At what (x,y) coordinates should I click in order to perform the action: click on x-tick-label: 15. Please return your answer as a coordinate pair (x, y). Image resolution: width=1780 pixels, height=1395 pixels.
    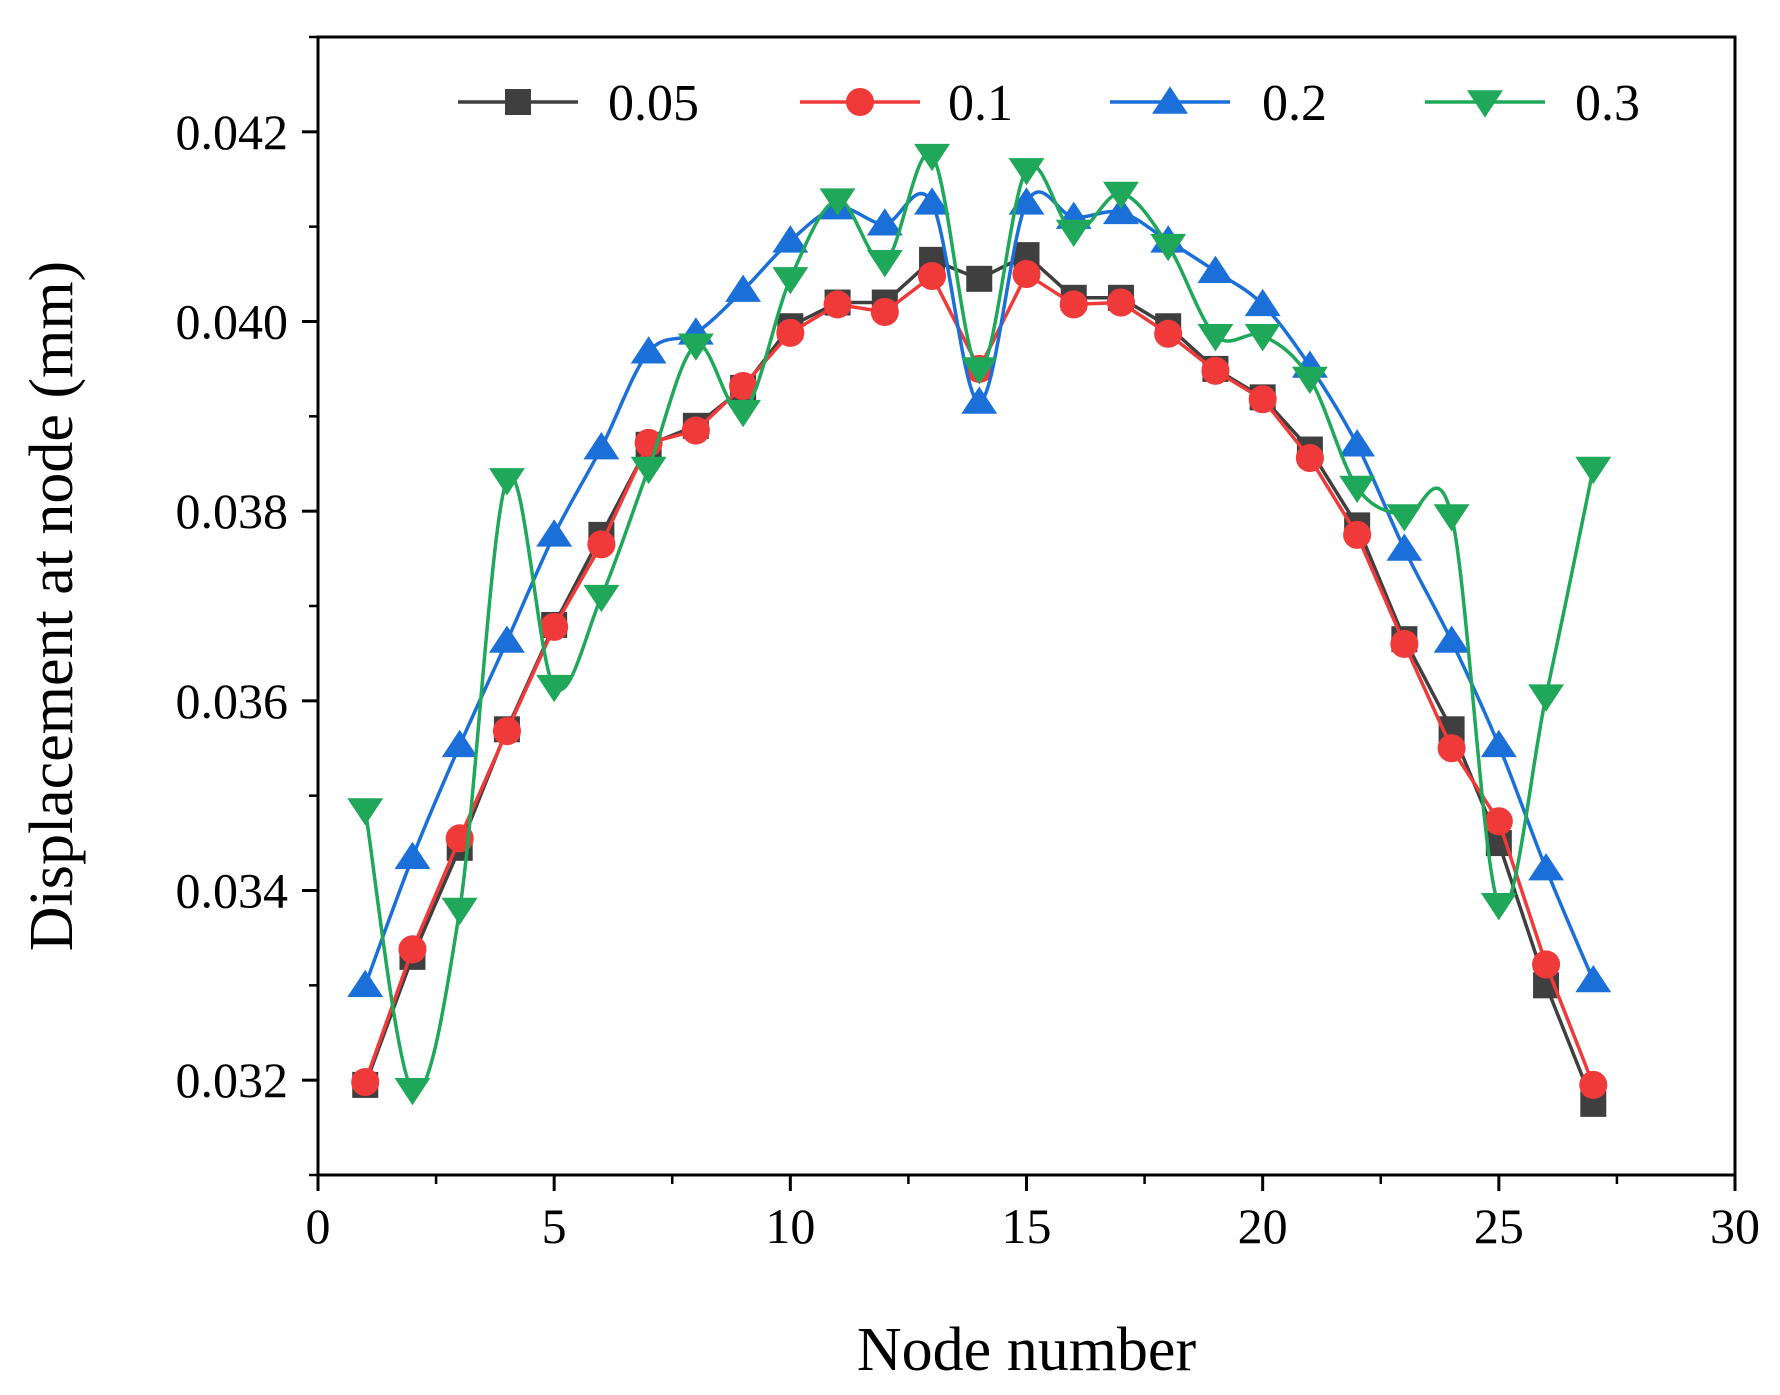
    Looking at the image, I should click on (1027, 1226).